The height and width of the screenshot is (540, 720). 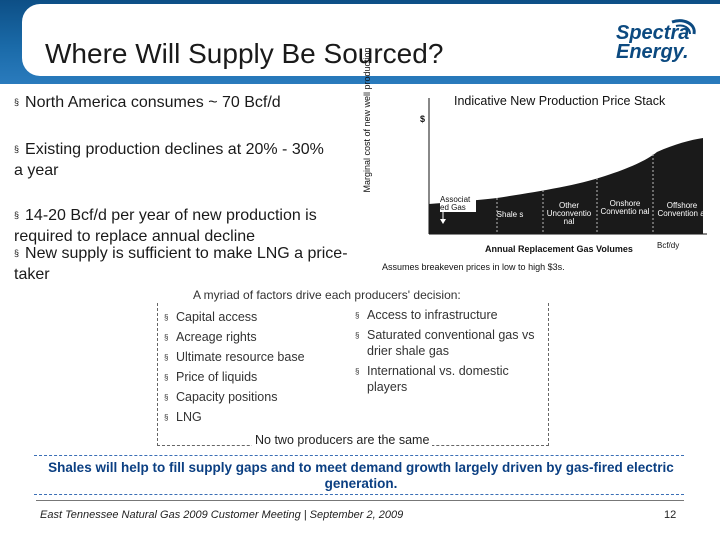 What do you see at coordinates (422, 119) in the screenshot?
I see `y-marker: $` at bounding box center [422, 119].